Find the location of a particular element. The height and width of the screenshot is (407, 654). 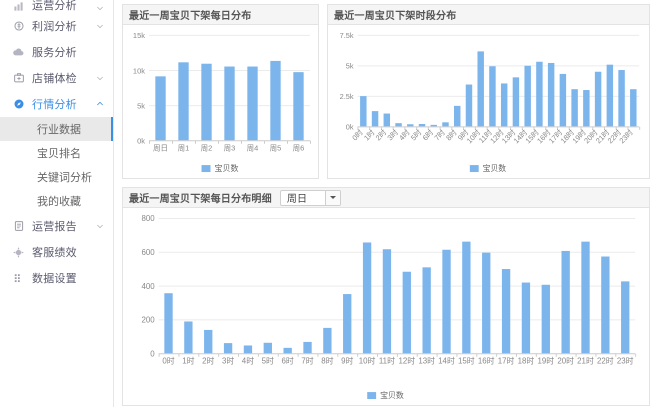

svg-text: 3时 is located at coordinates (228, 361).